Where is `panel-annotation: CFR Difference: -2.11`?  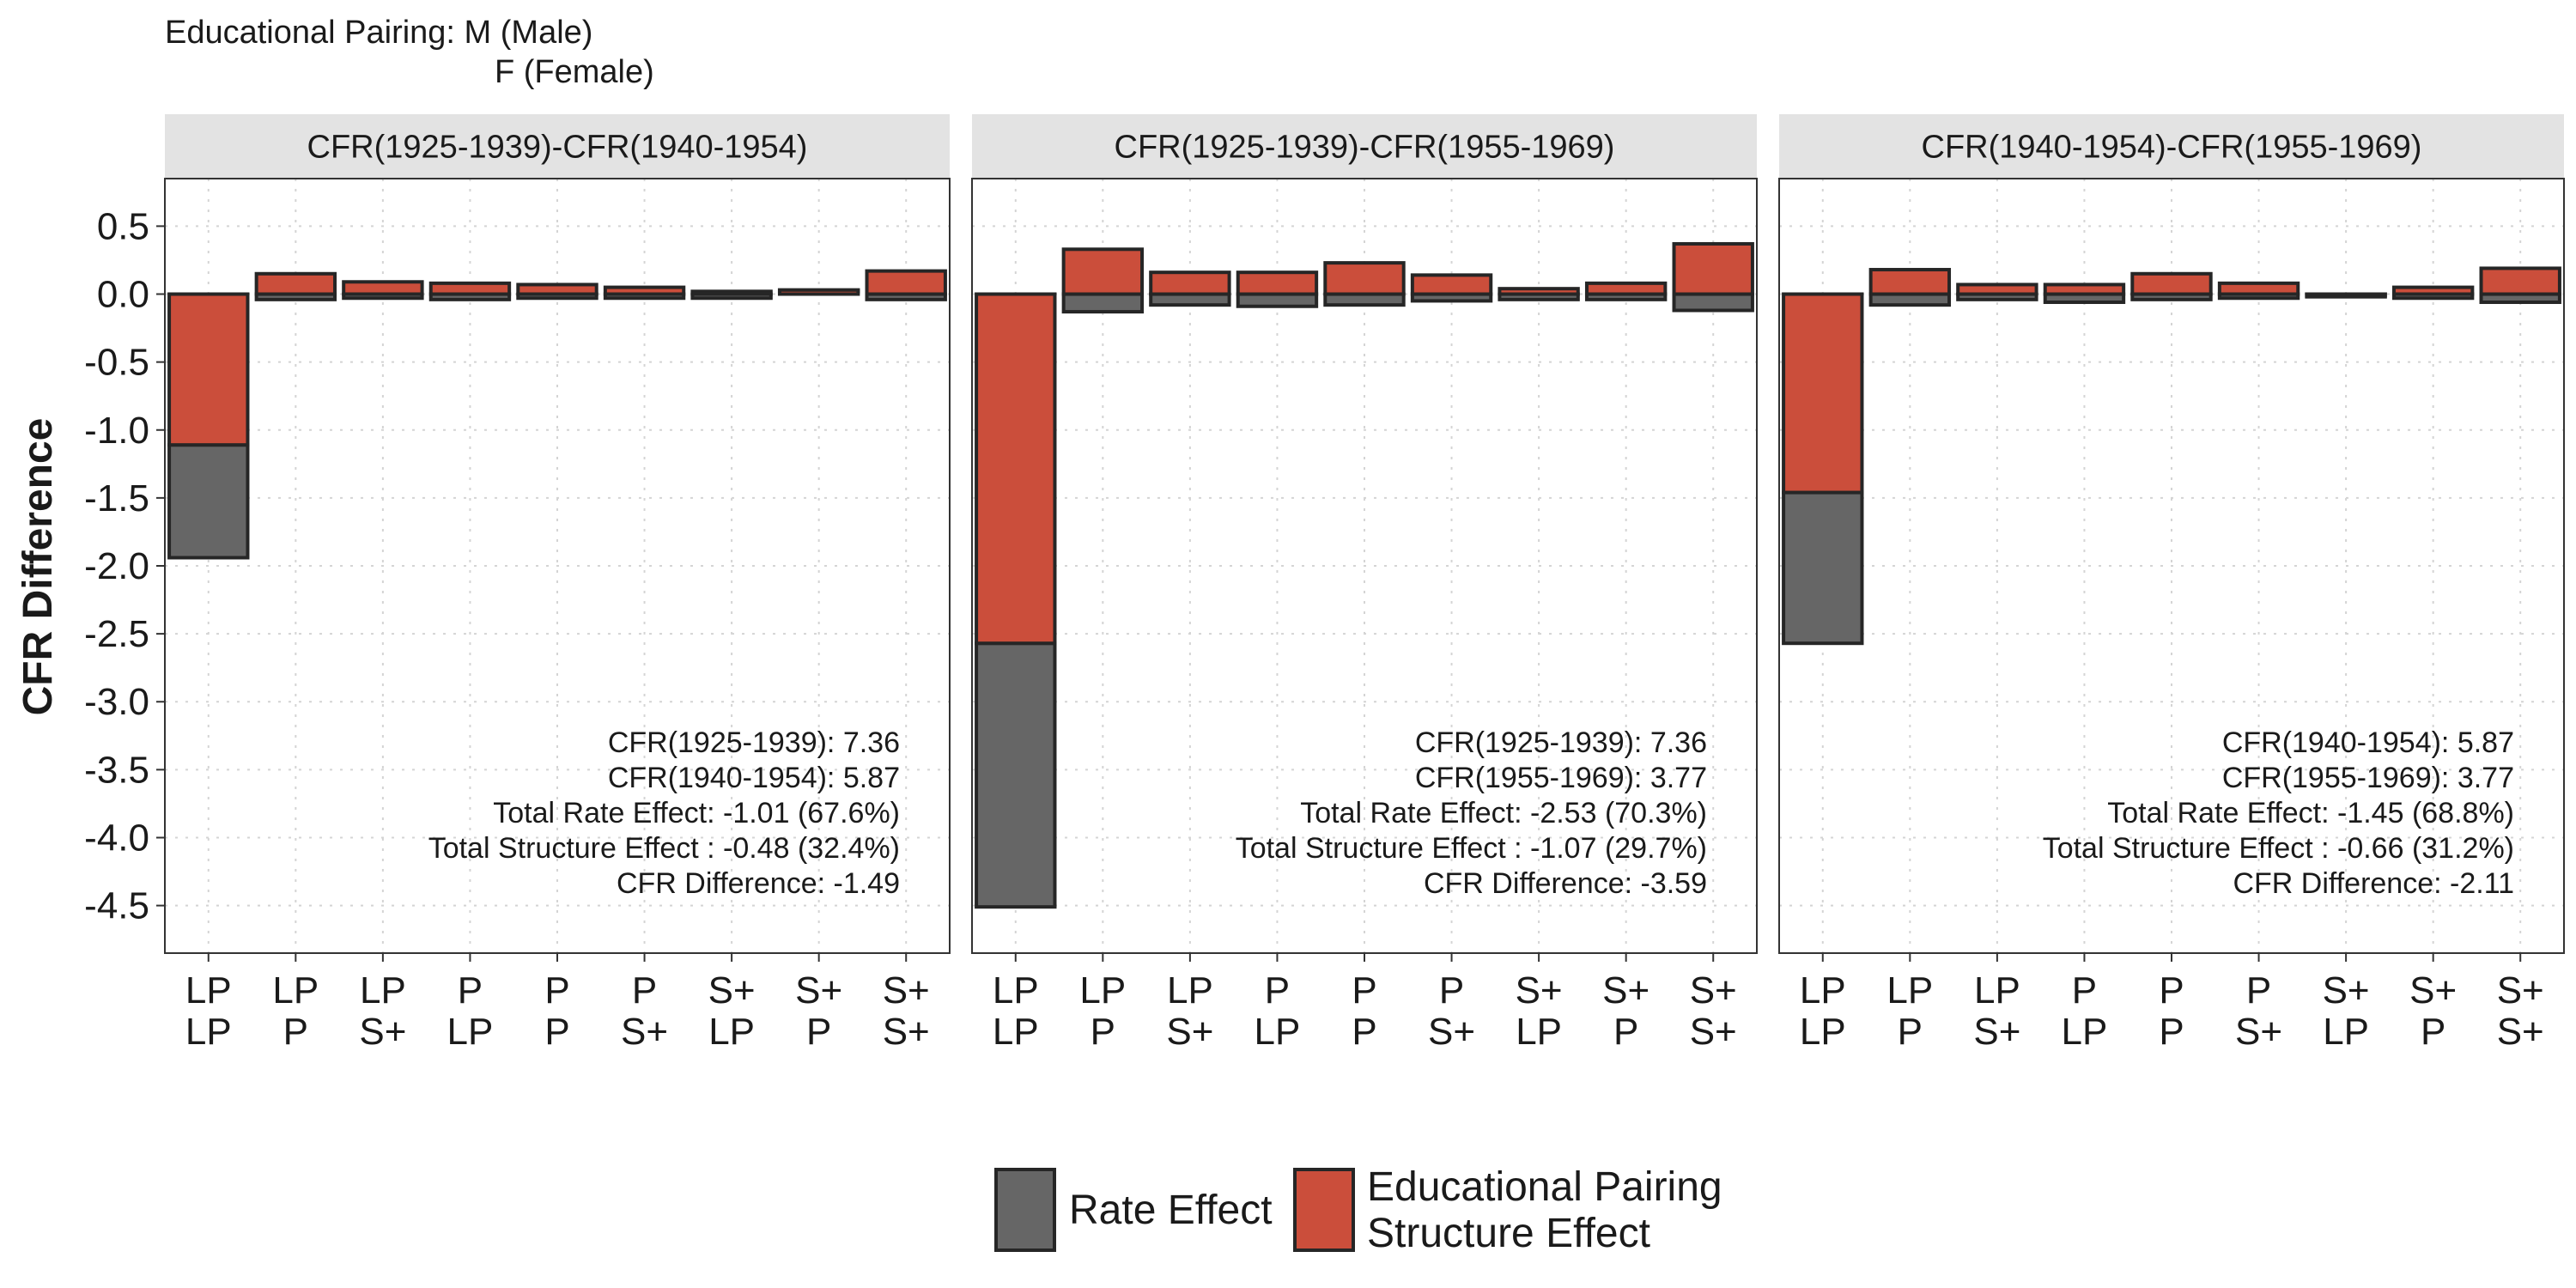
panel-annotation: CFR Difference: -2.11 is located at coordinates (2374, 884).